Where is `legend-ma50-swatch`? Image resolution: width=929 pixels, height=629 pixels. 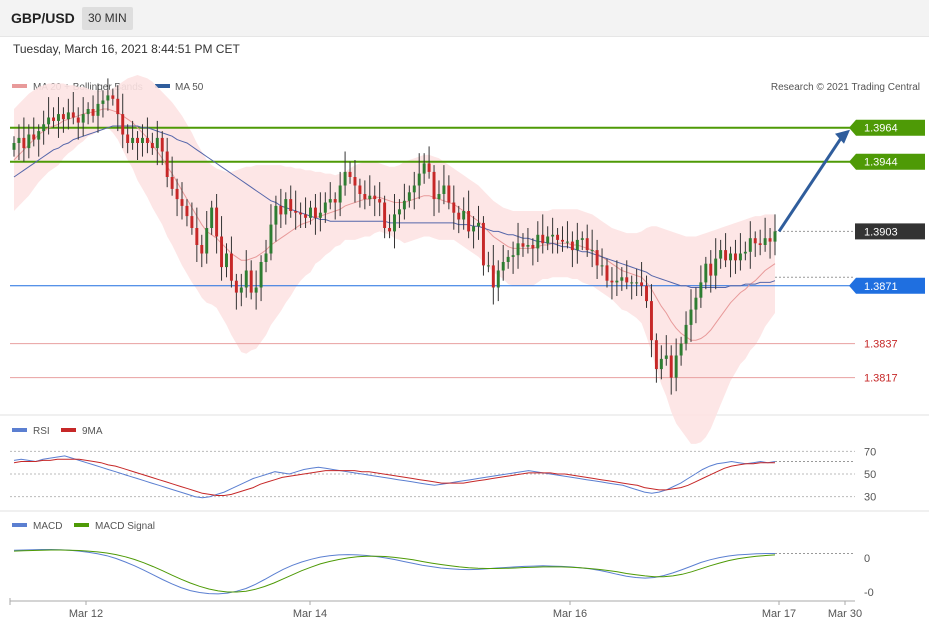
legend-ma50-swatch is located at coordinates (162, 86).